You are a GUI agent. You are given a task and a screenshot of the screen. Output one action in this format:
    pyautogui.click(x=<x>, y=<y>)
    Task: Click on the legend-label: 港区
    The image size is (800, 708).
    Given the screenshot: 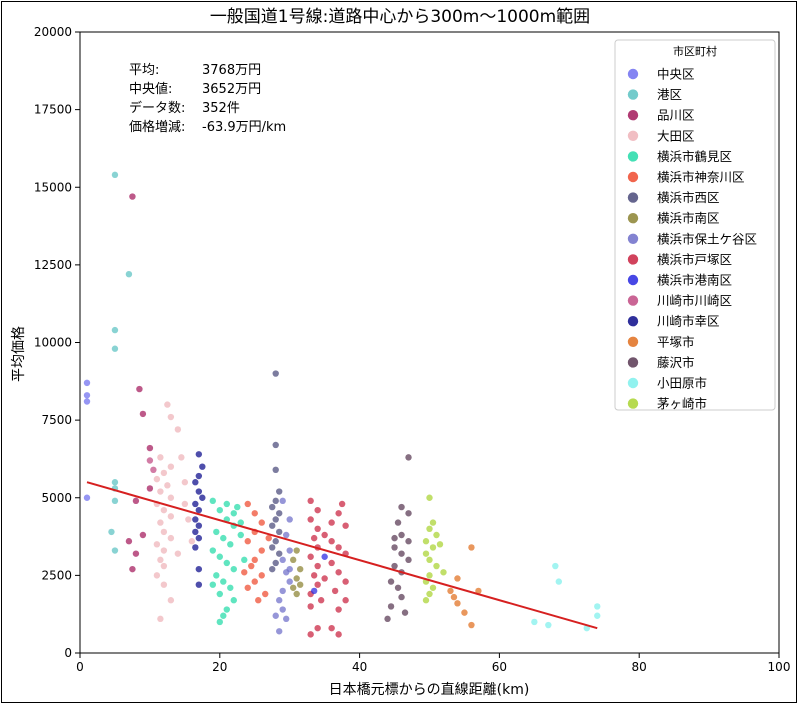 What is the action you would take?
    pyautogui.click(x=669, y=94)
    